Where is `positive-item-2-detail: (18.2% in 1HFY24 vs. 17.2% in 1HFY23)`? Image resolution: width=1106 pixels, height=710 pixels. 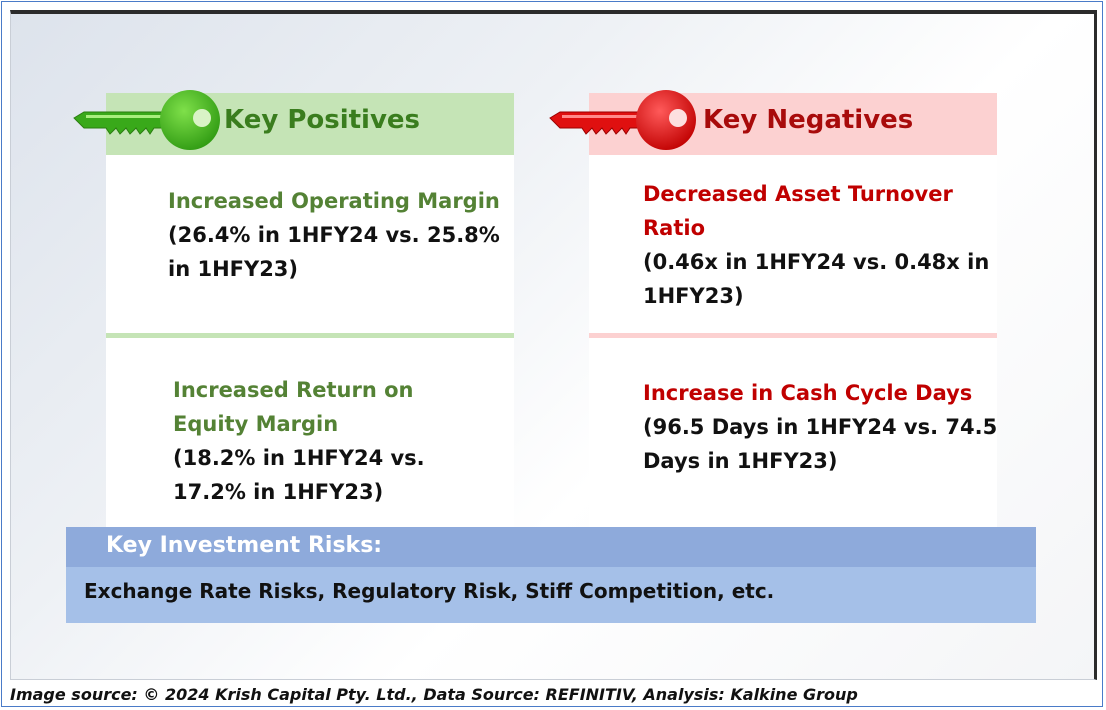
positive-item-2-detail: (18.2% in 1HFY24 vs. 17.2% in 1HFY23) is located at coordinates (299, 475).